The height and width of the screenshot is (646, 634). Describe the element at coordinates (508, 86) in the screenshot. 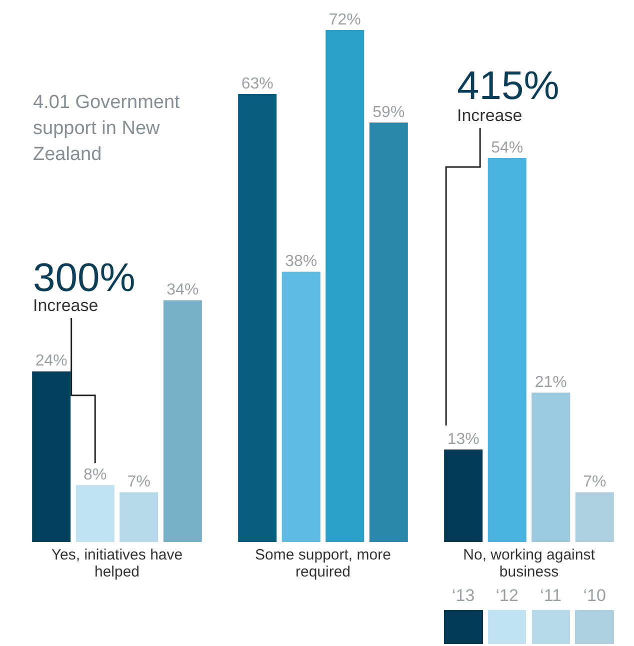

I see `annotation: 415%` at that location.